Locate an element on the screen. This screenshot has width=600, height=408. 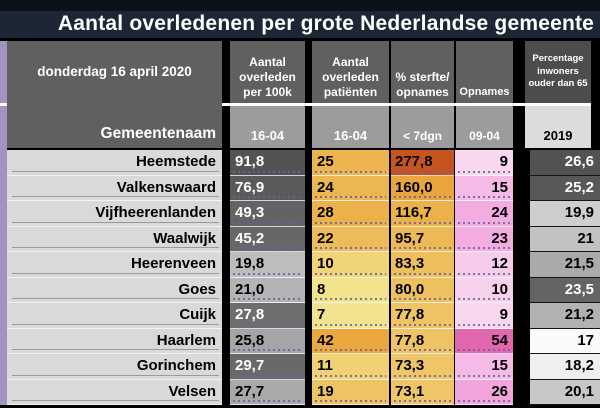
pct-over-65-cell: 23,5 is located at coordinates (565, 290).